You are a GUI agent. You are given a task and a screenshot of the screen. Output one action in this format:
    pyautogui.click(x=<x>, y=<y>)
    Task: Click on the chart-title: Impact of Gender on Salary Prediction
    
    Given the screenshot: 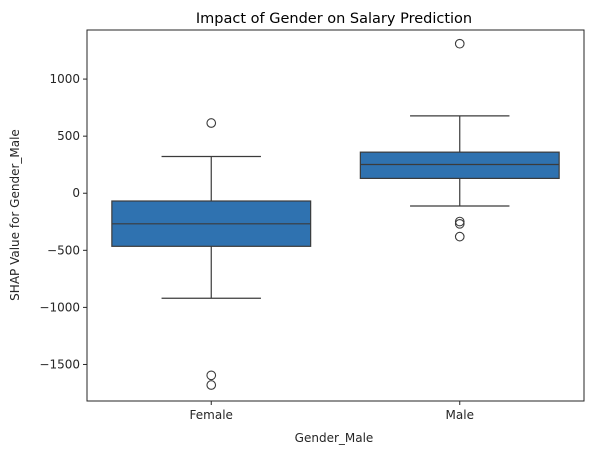 What is the action you would take?
    pyautogui.click(x=334, y=19)
    